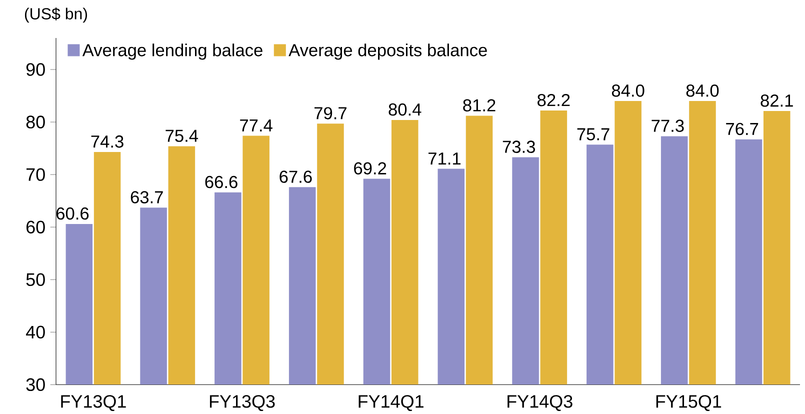 The width and height of the screenshot is (805, 414). I want to click on y-tick-label: 40, so click(35, 332).